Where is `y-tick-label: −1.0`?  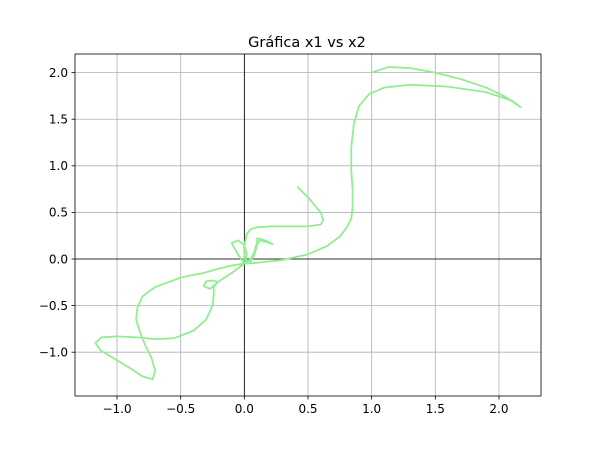
y-tick-label: −1.0 is located at coordinates (53, 353).